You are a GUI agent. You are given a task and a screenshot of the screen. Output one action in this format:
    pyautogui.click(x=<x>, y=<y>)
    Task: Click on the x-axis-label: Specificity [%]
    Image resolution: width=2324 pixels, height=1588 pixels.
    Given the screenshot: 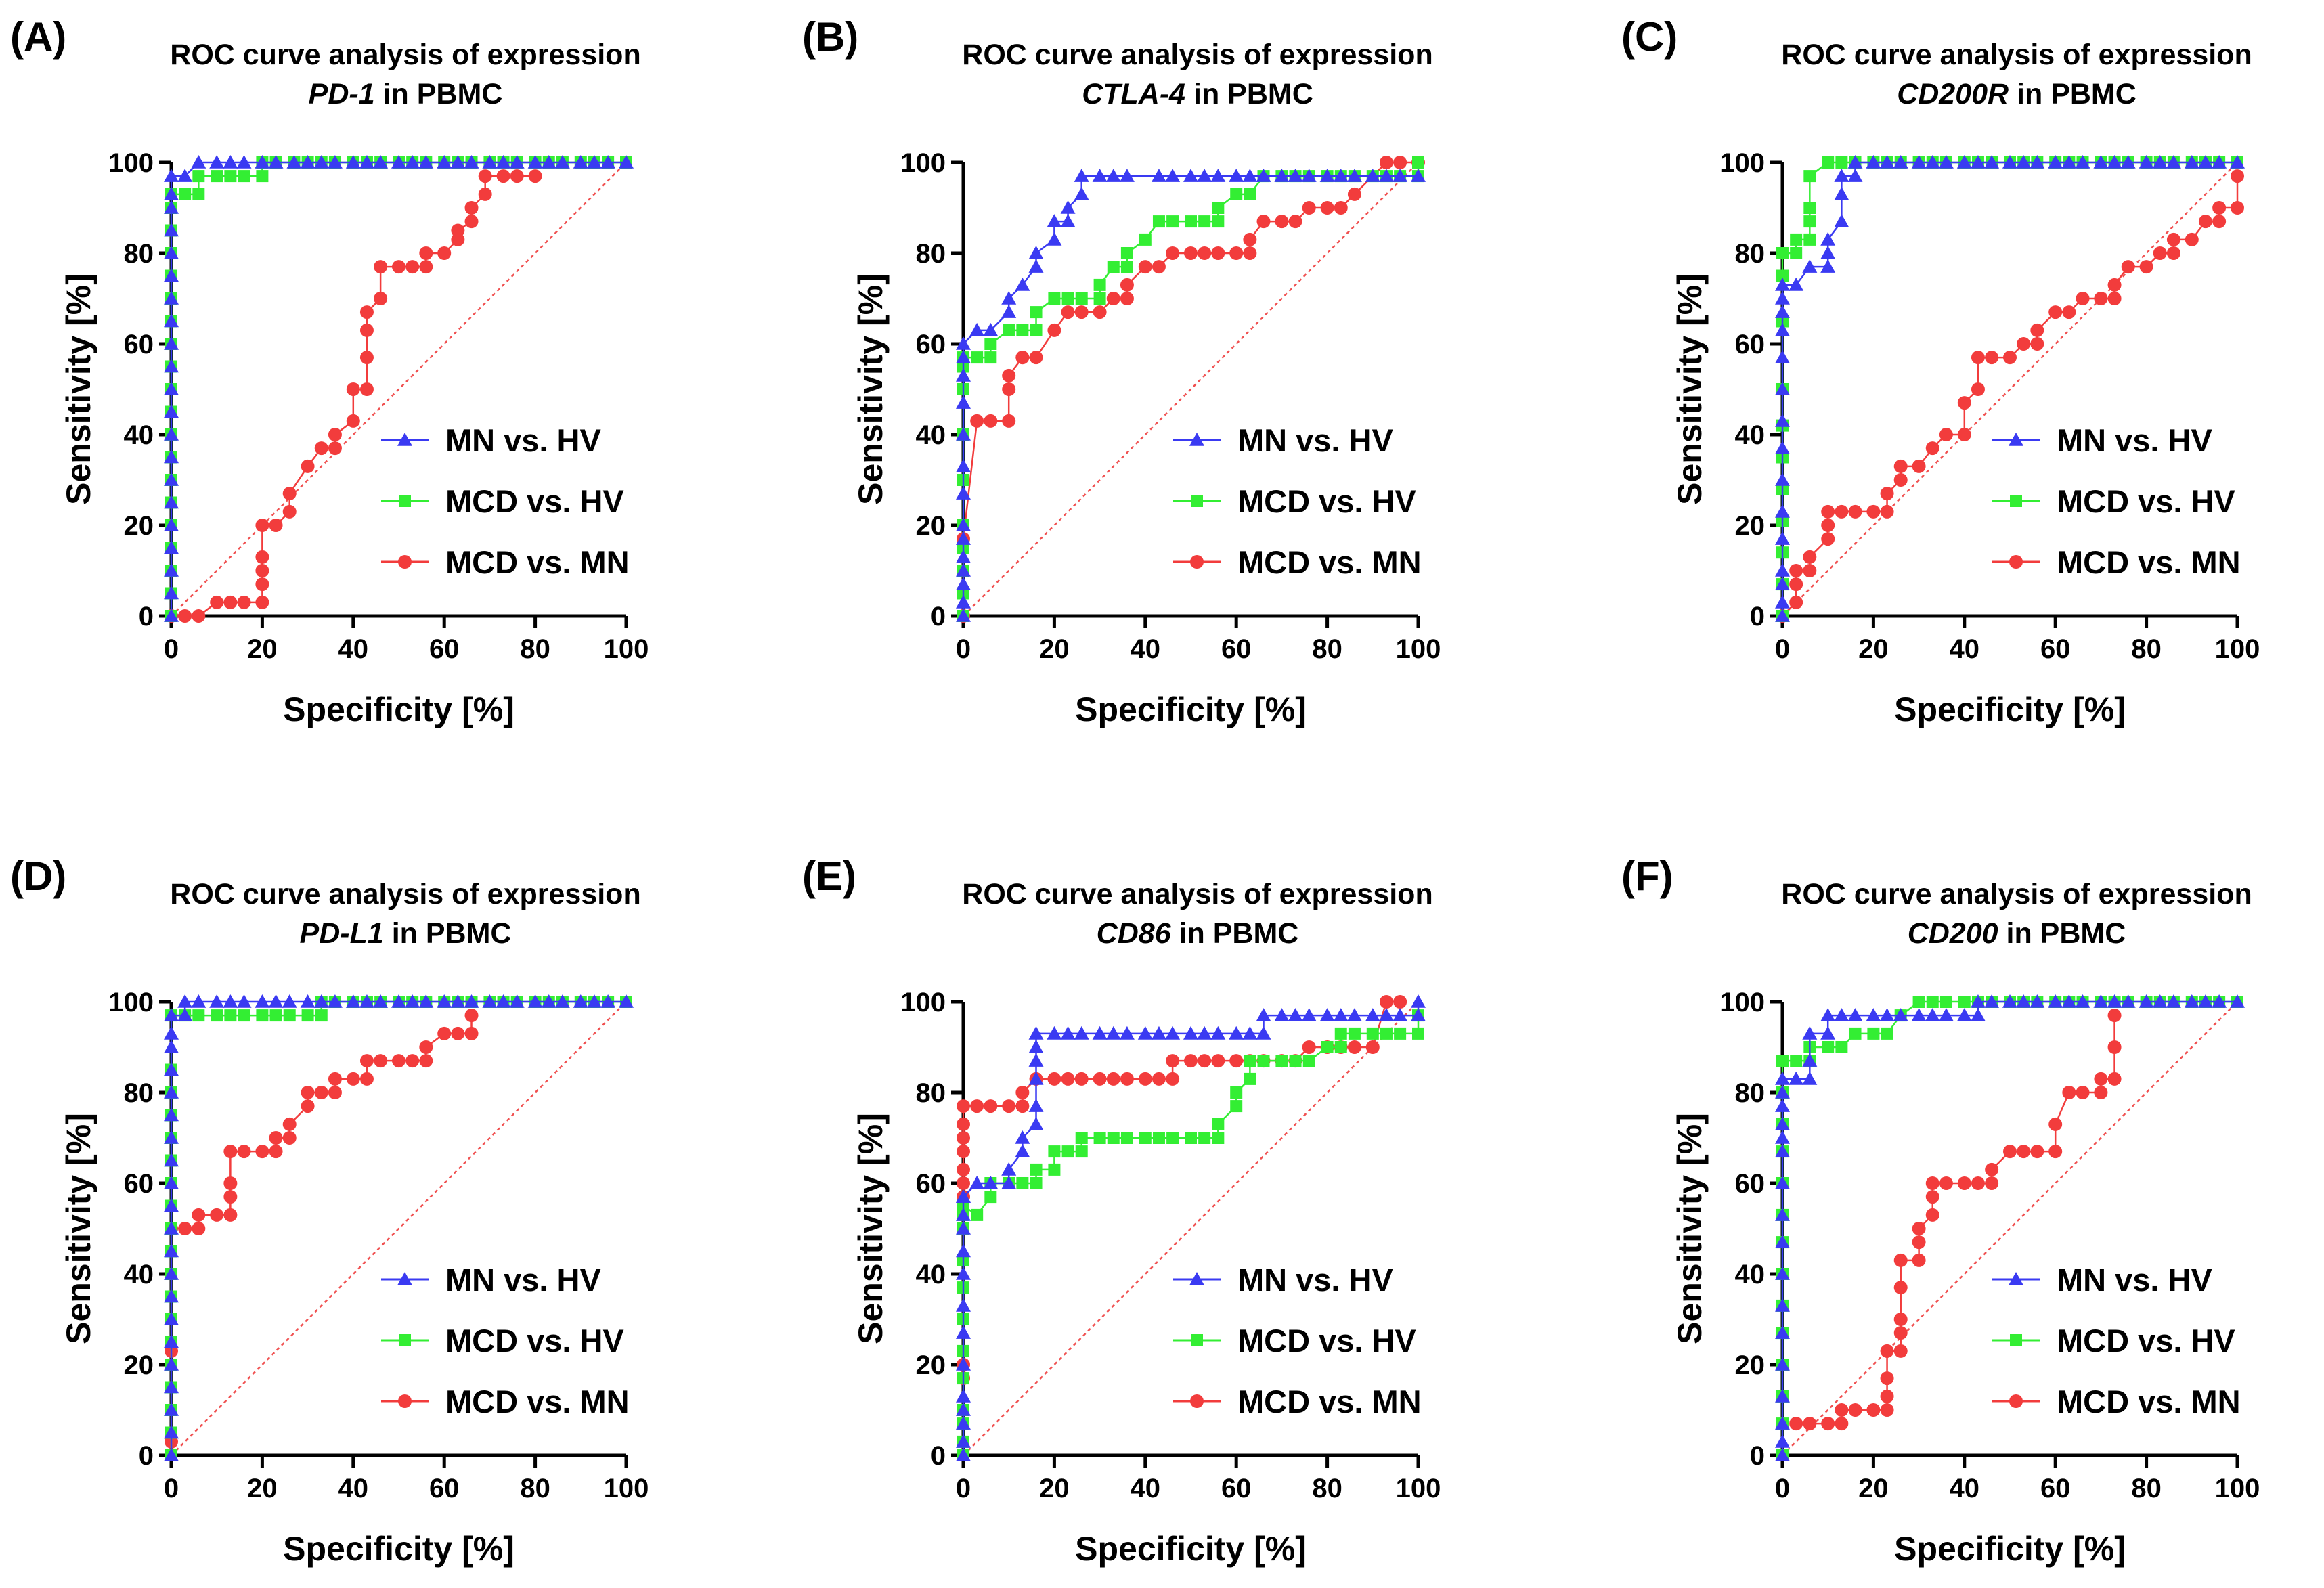 What is the action you would take?
    pyautogui.click(x=1191, y=1549)
    